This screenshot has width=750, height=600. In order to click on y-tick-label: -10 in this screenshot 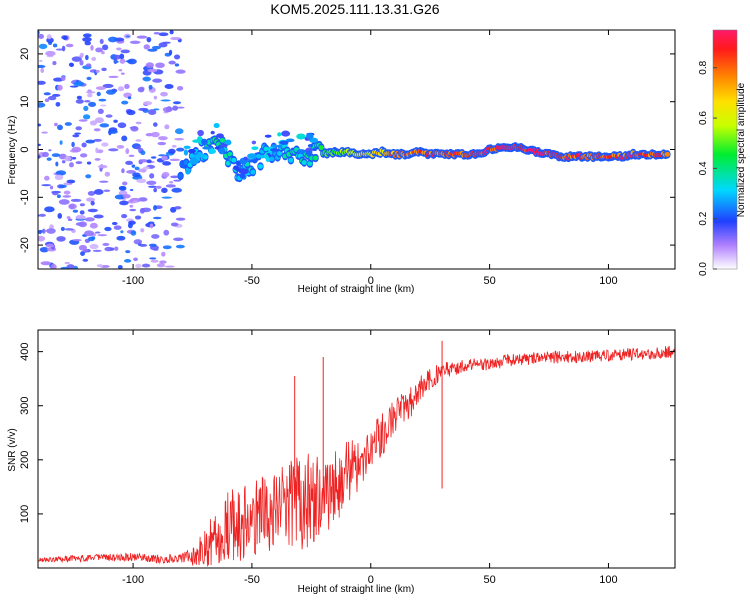, I will do `click(25, 197)`.